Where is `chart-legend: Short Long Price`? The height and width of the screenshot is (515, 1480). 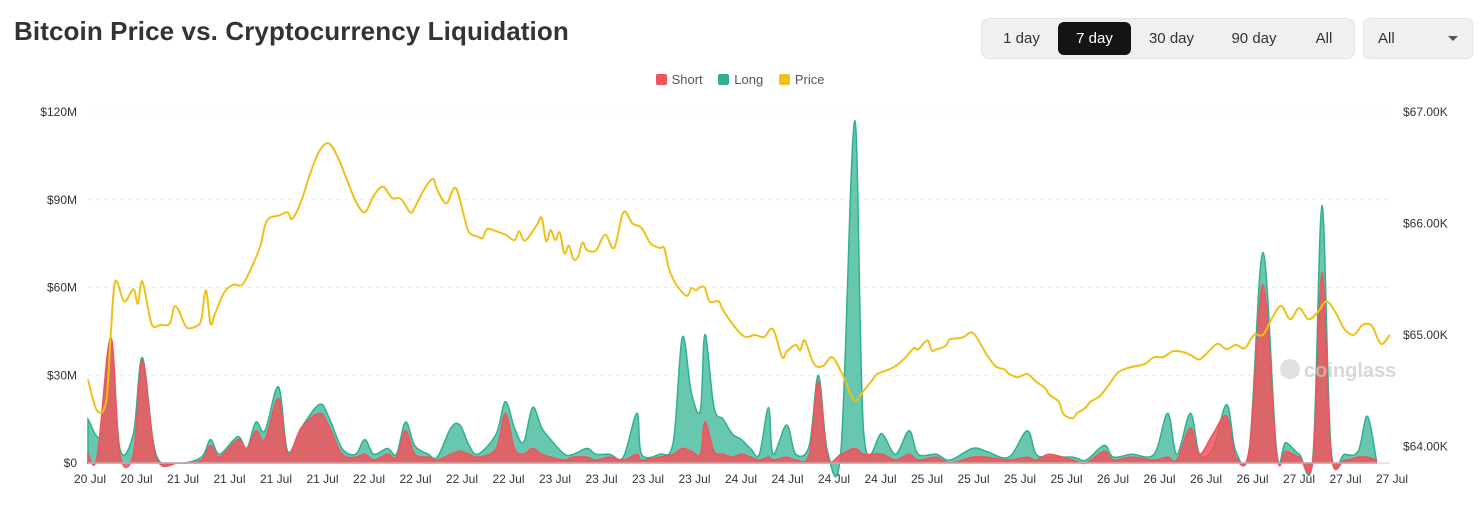 chart-legend: Short Long Price is located at coordinates (740, 79).